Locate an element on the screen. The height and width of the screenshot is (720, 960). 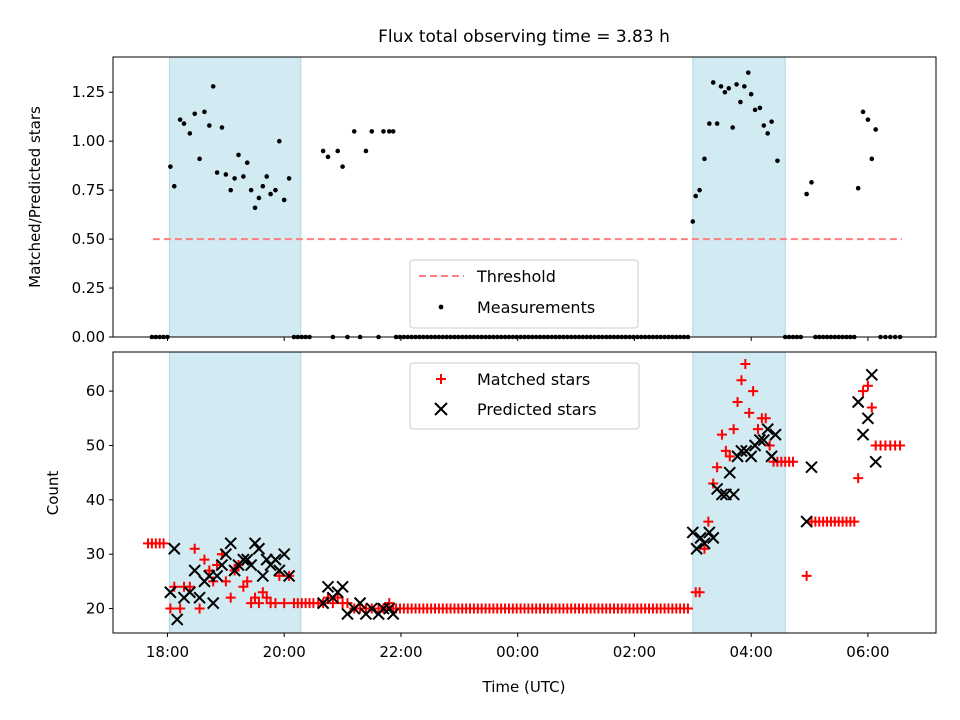
top-y-axis-label: Matched/Predicted stars is located at coordinates (35, 197).